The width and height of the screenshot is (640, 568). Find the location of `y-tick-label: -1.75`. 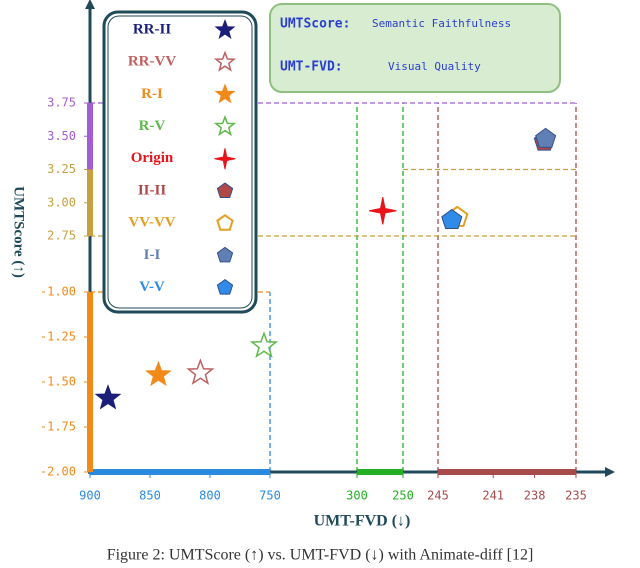

y-tick-label: -1.75 is located at coordinates (58, 427).